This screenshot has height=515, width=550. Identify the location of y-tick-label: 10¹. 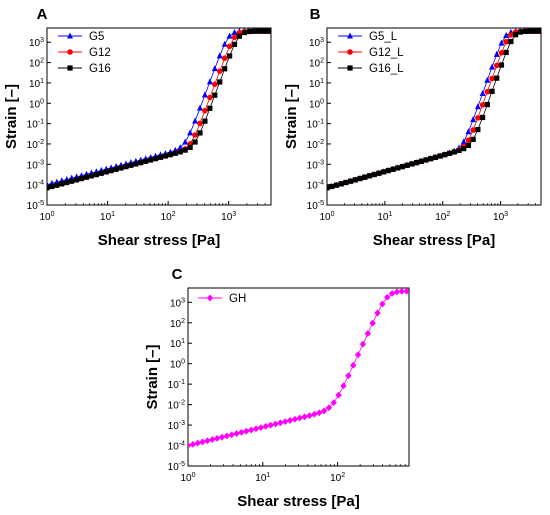
(177, 344).